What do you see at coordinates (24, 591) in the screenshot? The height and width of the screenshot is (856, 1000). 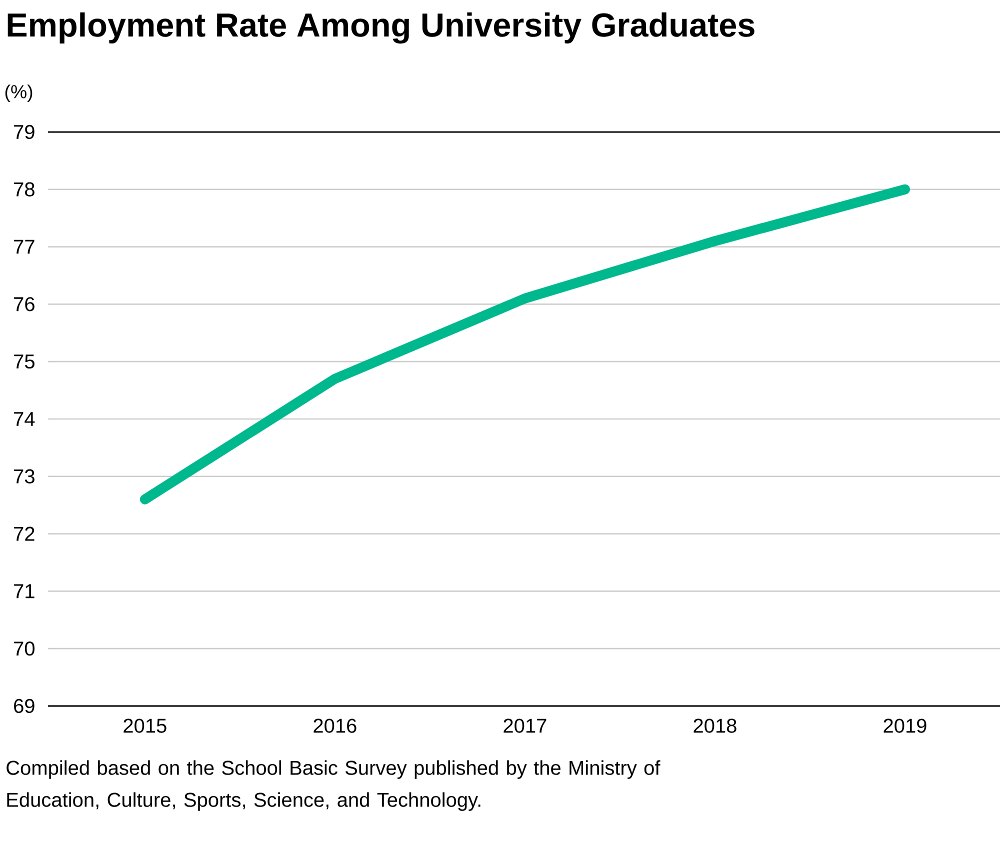 I see `y-tick-label: 71` at bounding box center [24, 591].